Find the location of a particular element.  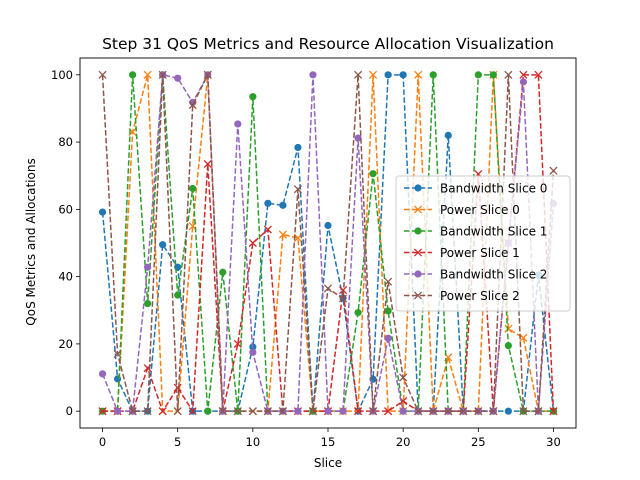

y-tick-label: 0 is located at coordinates (69, 411).